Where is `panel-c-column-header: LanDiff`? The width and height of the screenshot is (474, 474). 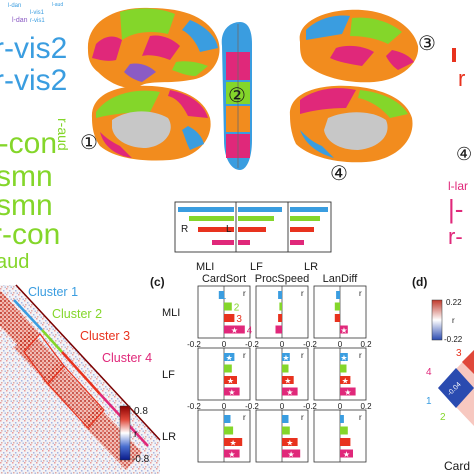 panel-c-column-header: LanDiff is located at coordinates (341, 279).